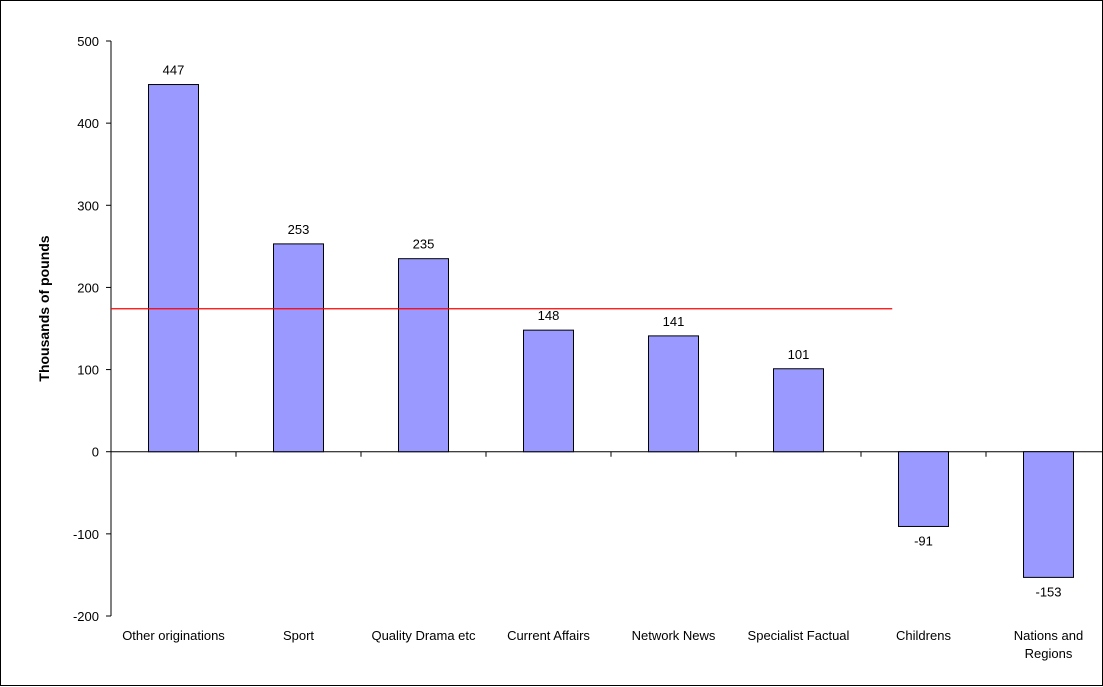 This screenshot has width=1103, height=687. What do you see at coordinates (88, 370) in the screenshot?
I see `y-tick-label: 100` at bounding box center [88, 370].